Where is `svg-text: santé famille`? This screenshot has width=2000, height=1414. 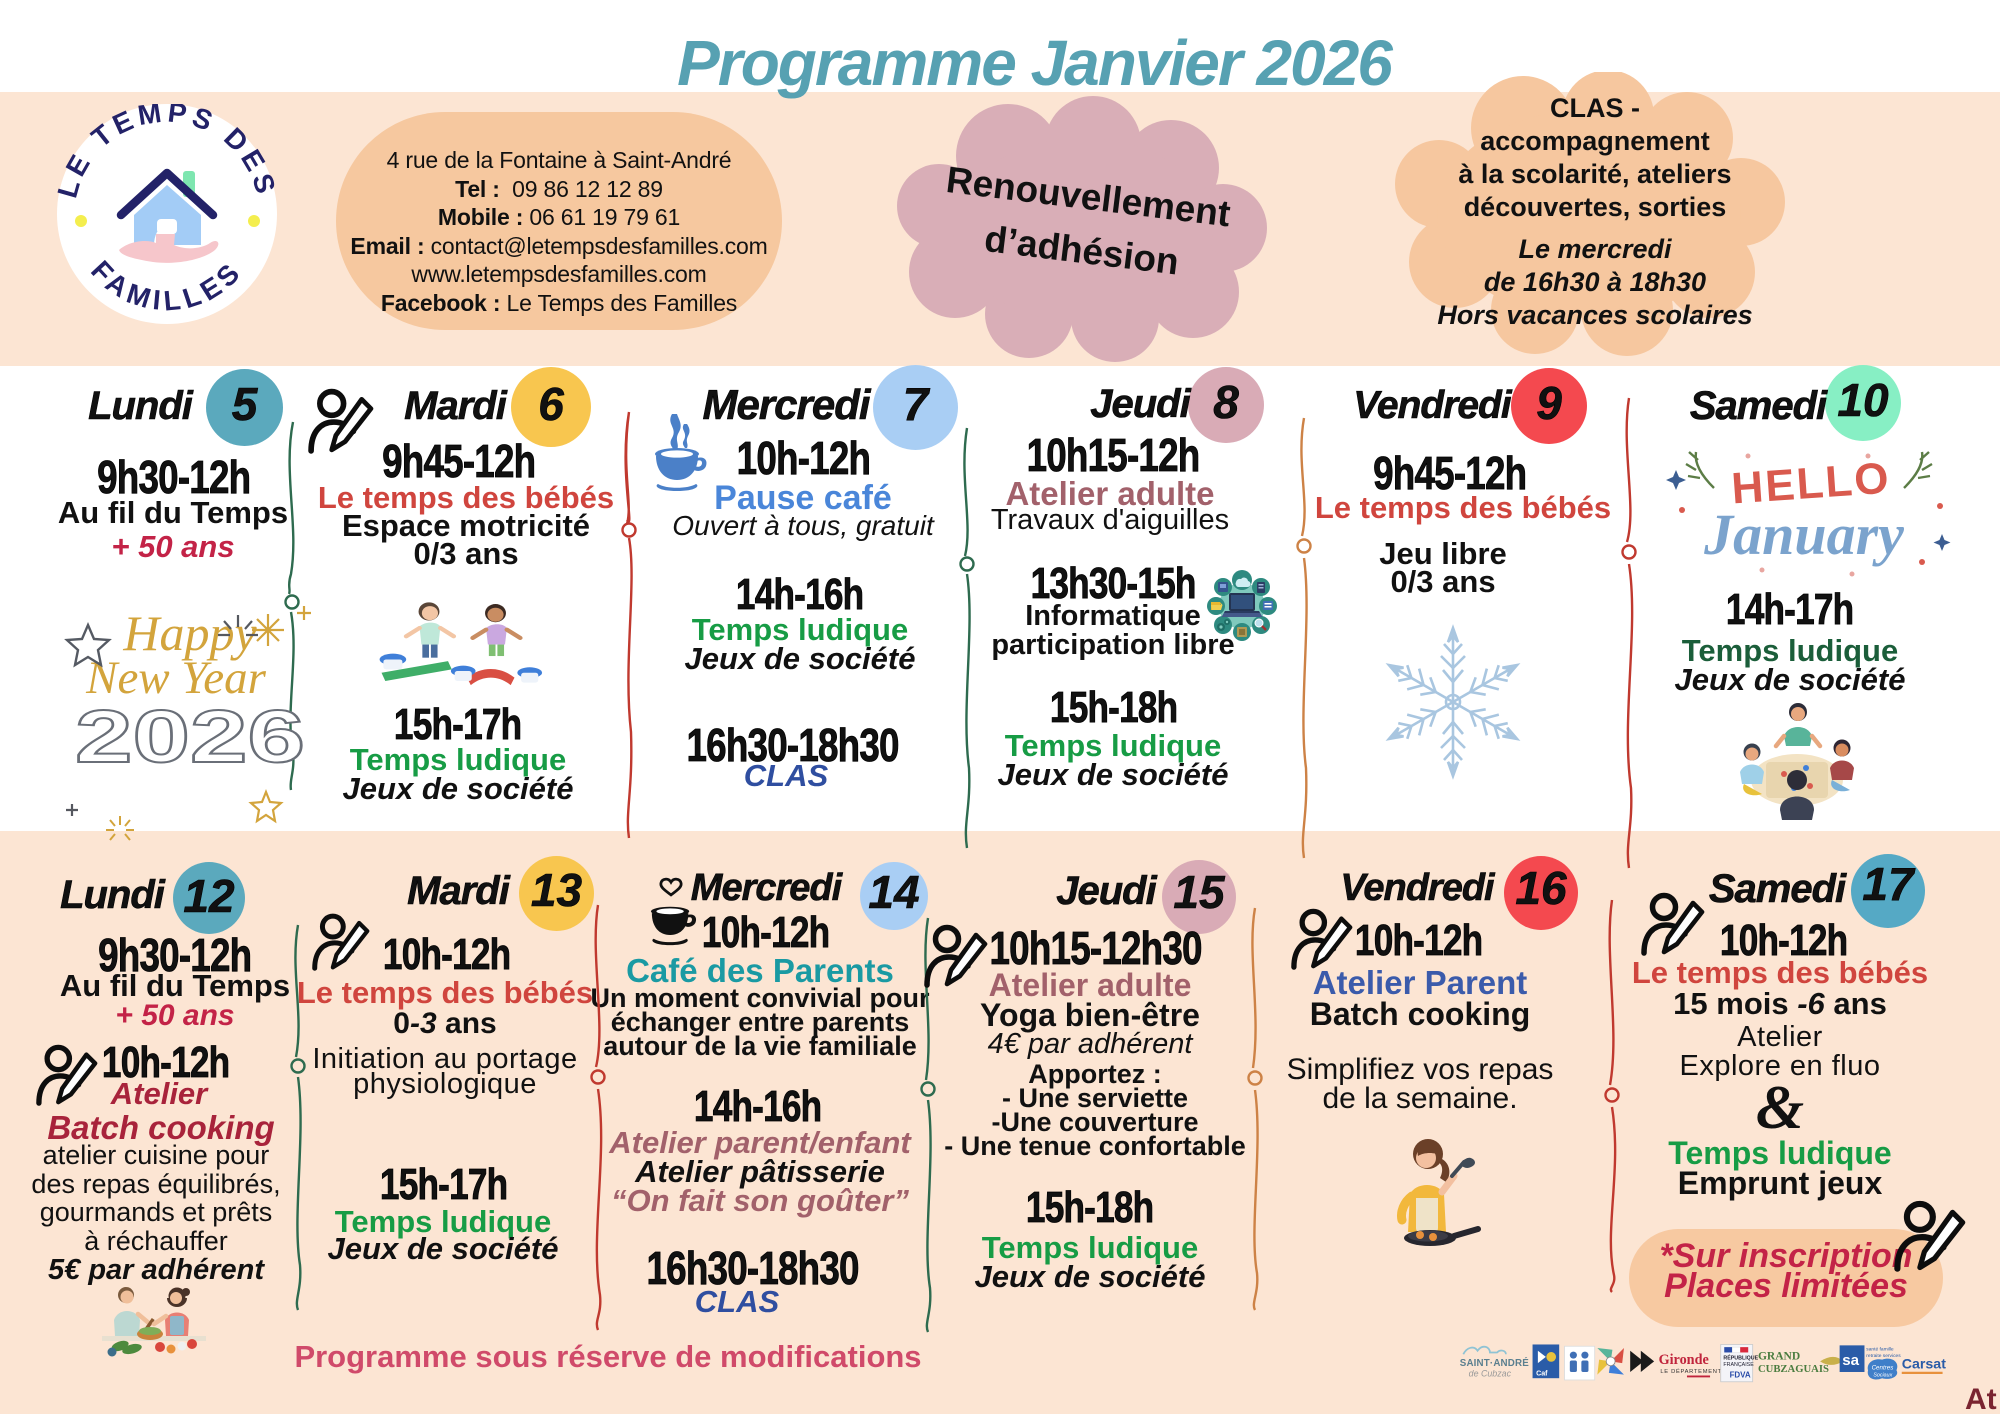 svg-text: santé famille is located at coordinates (1880, 1350).